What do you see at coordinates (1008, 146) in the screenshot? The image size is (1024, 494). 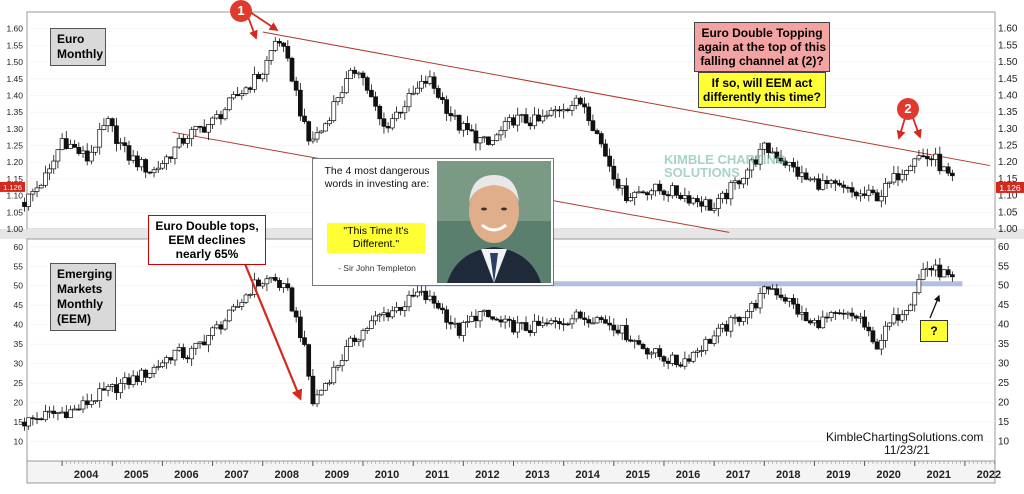 I see `euro-y-tick-label-right: 1.25` at bounding box center [1008, 146].